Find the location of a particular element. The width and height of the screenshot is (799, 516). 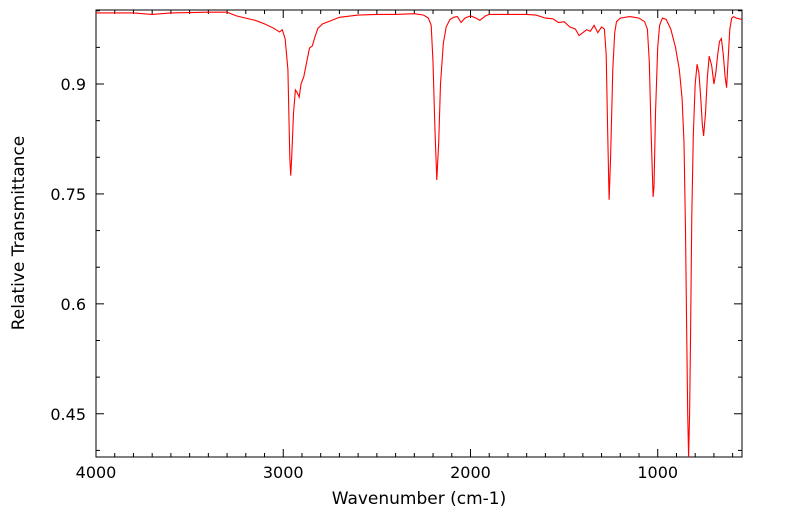

x-axis-label: Wavenumber (cm-1) is located at coordinates (419, 499).